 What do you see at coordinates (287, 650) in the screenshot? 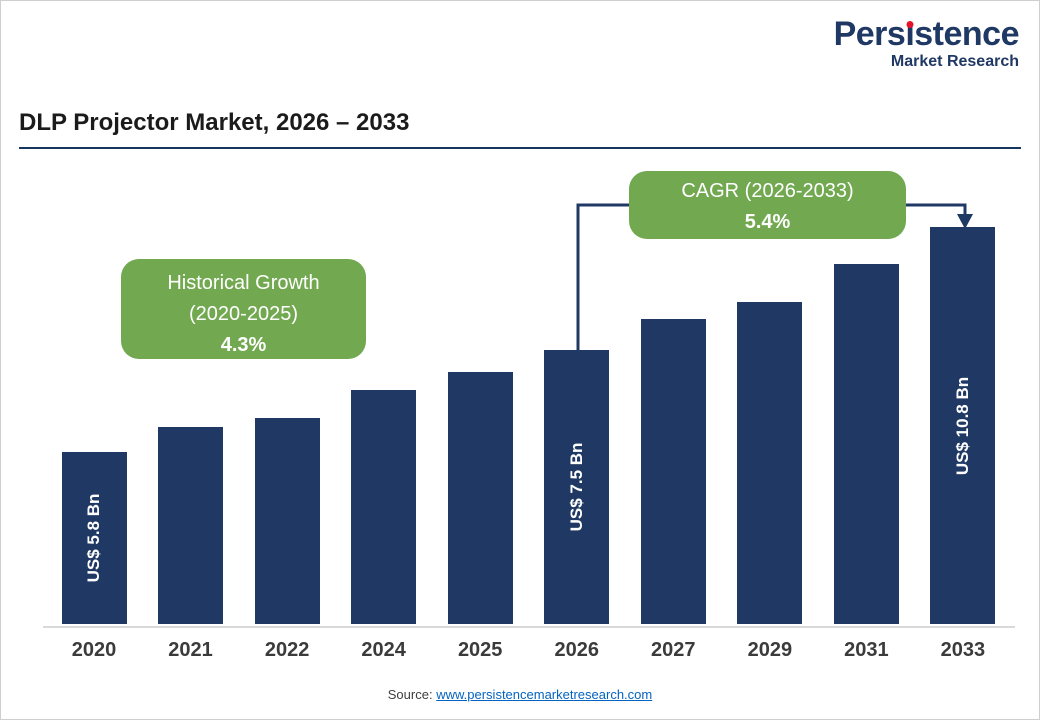
I see `x-axis-label-2022: 2022` at bounding box center [287, 650].